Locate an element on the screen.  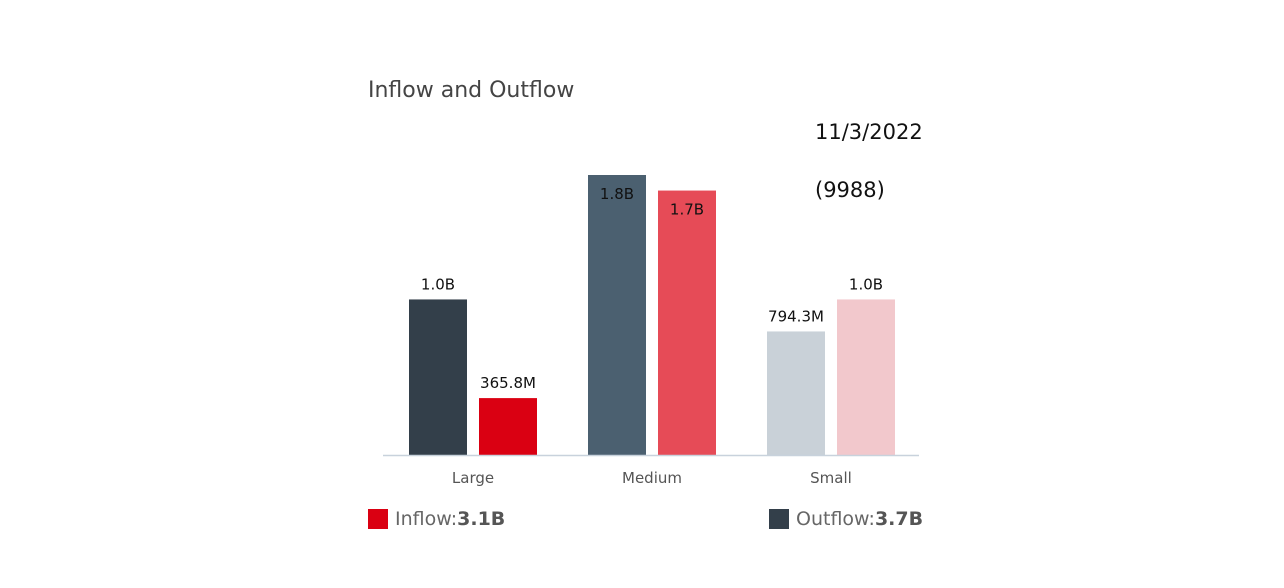
legend-outflow-value: 3.7B is located at coordinates (899, 519).